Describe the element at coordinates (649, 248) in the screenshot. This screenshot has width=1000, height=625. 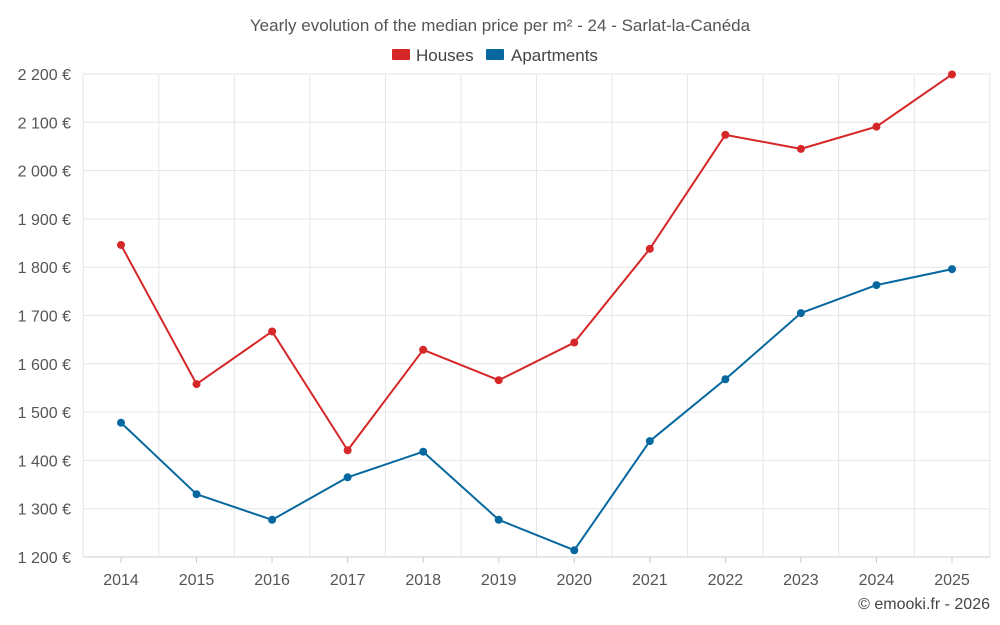
I see `data-point-houses-2021` at that location.